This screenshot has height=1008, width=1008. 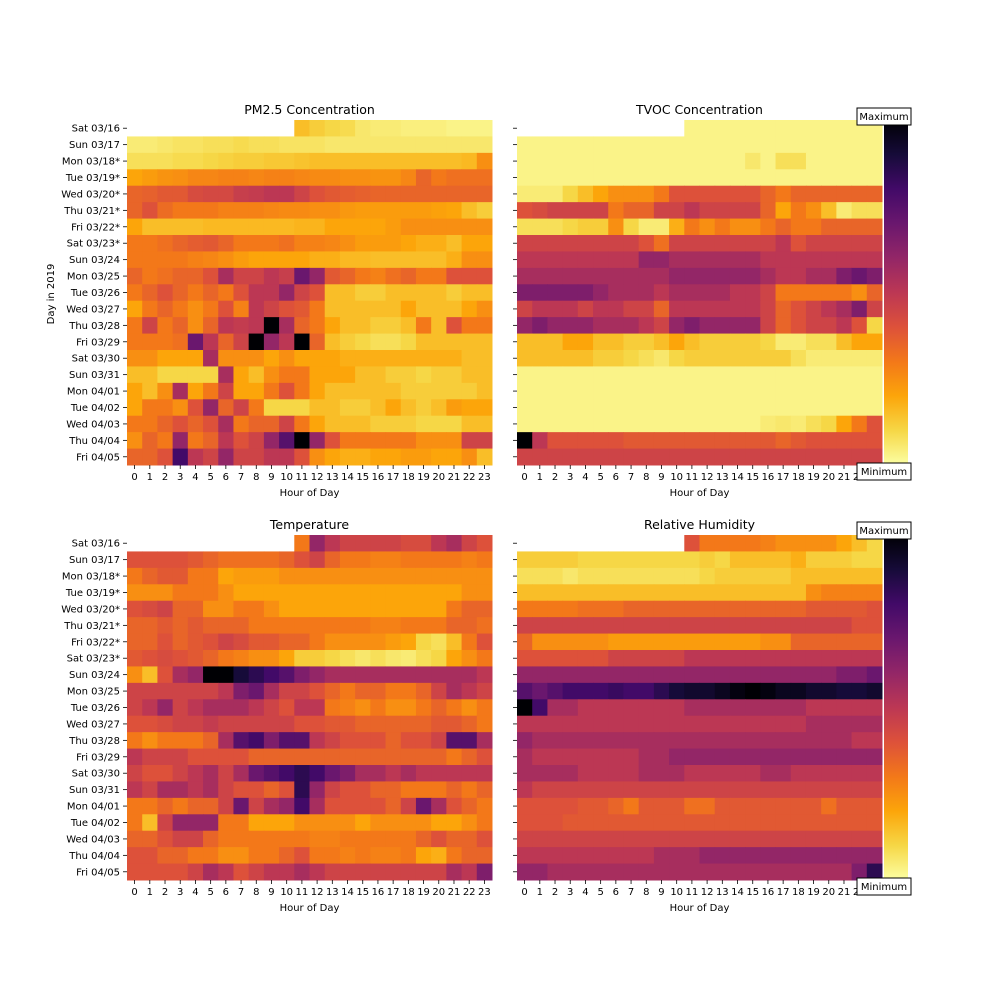 I want to click on x-tick-label: 2, so click(x=555, y=892).